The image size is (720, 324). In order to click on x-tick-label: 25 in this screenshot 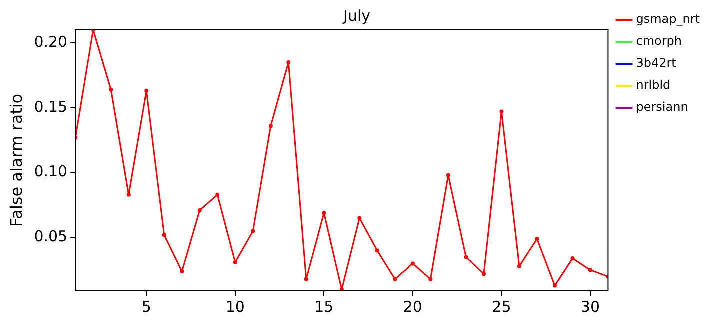, I will do `click(502, 307)`.